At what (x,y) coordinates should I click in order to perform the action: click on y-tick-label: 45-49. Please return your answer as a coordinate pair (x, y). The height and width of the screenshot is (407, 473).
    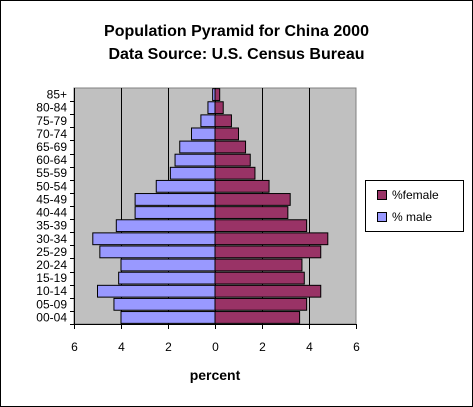
    Looking at the image, I should click on (51, 199).